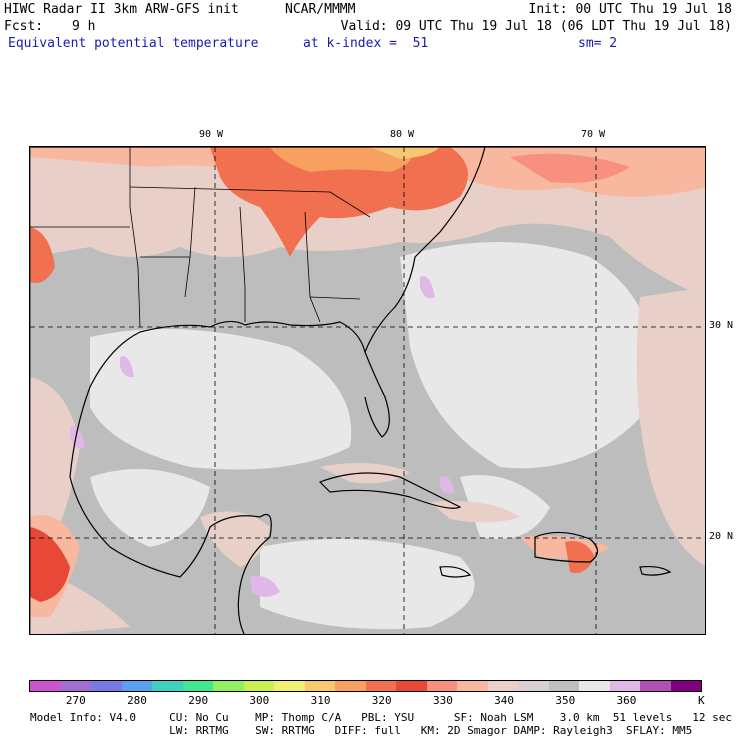 The width and height of the screenshot is (740, 740). Describe the element at coordinates (626, 700) in the screenshot. I see `colorbar-label: 360` at that location.